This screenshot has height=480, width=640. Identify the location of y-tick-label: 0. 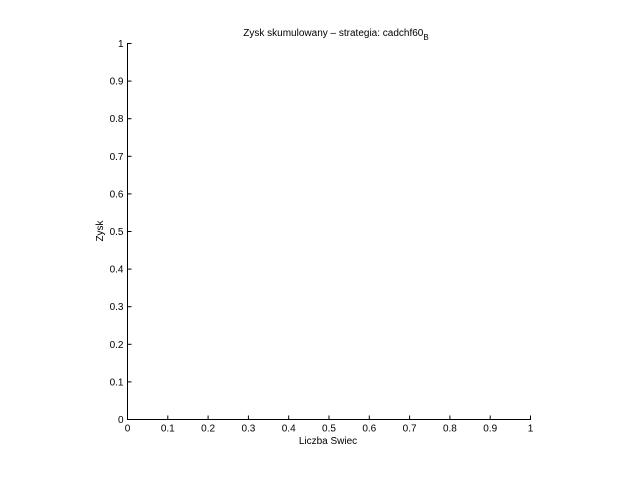
(121, 420).